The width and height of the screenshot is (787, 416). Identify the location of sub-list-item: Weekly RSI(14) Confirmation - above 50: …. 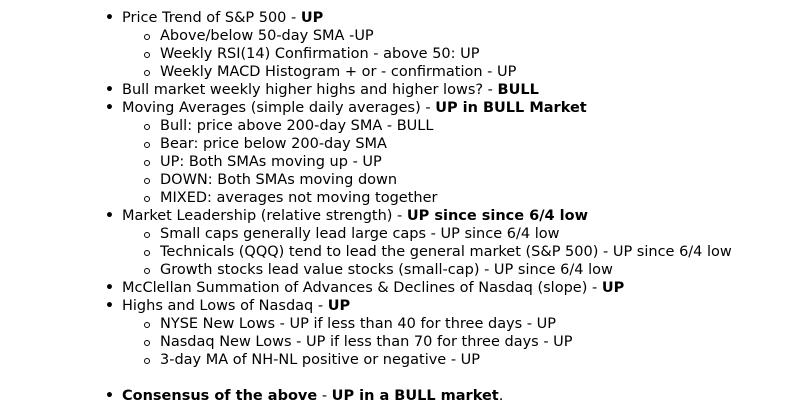
(454, 54).